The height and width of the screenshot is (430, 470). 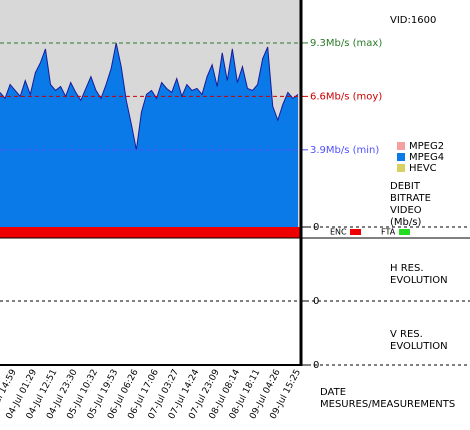 I want to click on enc-label: ENC, so click(x=338, y=232).